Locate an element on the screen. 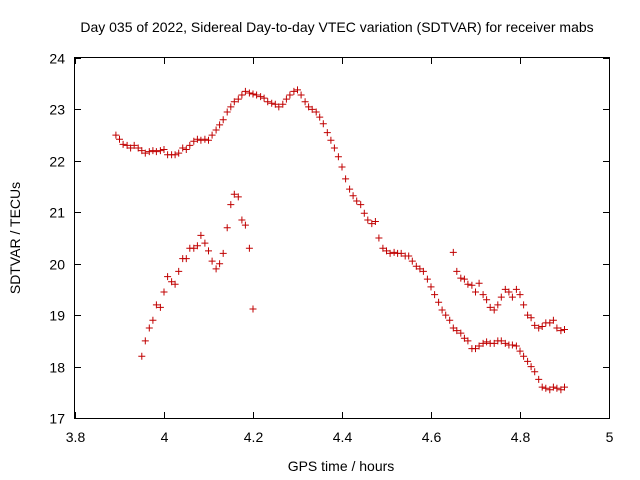 The image size is (640, 480). x-tick-label: 5 is located at coordinates (610, 437).